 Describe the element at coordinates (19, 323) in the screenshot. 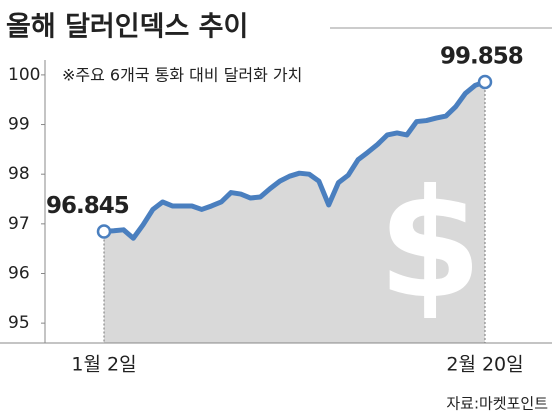

I see `y-tick-label: 95` at that location.